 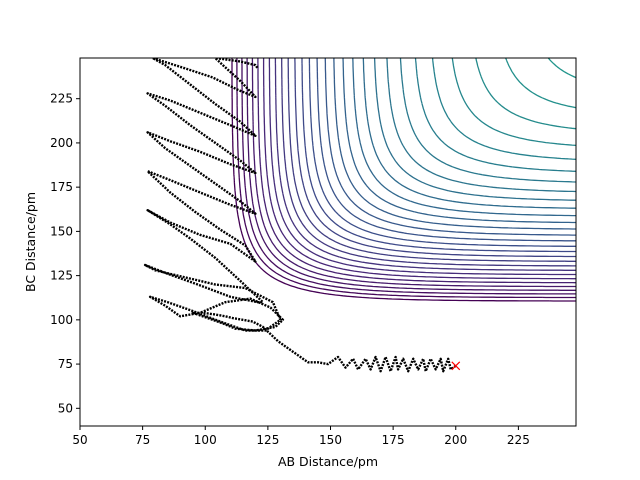 I want to click on y-tick-label: 150, so click(x=61, y=231).